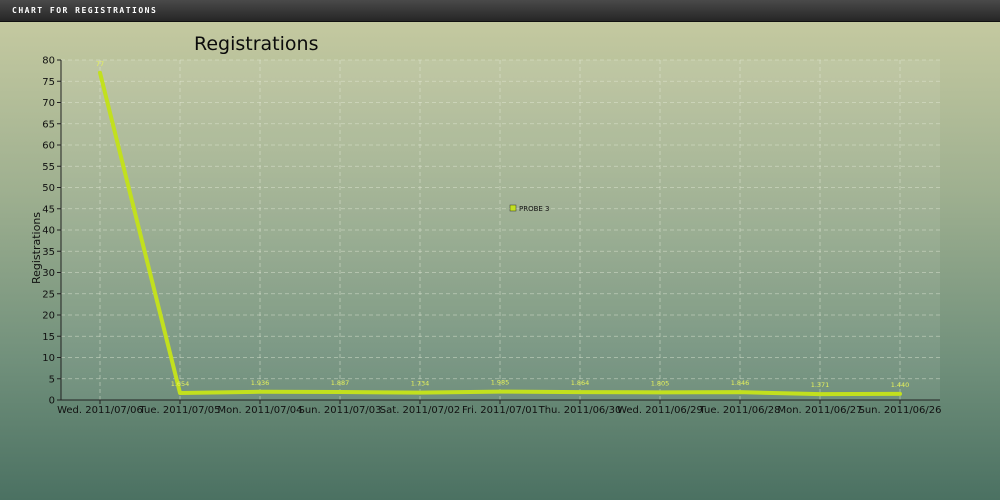  I want to click on data-label: 1.936, so click(260, 383).